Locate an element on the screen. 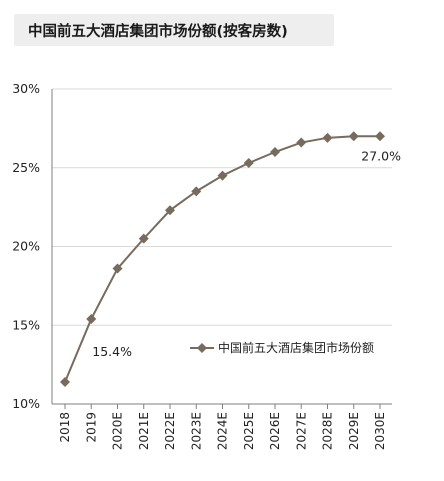 The width and height of the screenshot is (444, 481). y-tick-label: 30% is located at coordinates (26, 88).